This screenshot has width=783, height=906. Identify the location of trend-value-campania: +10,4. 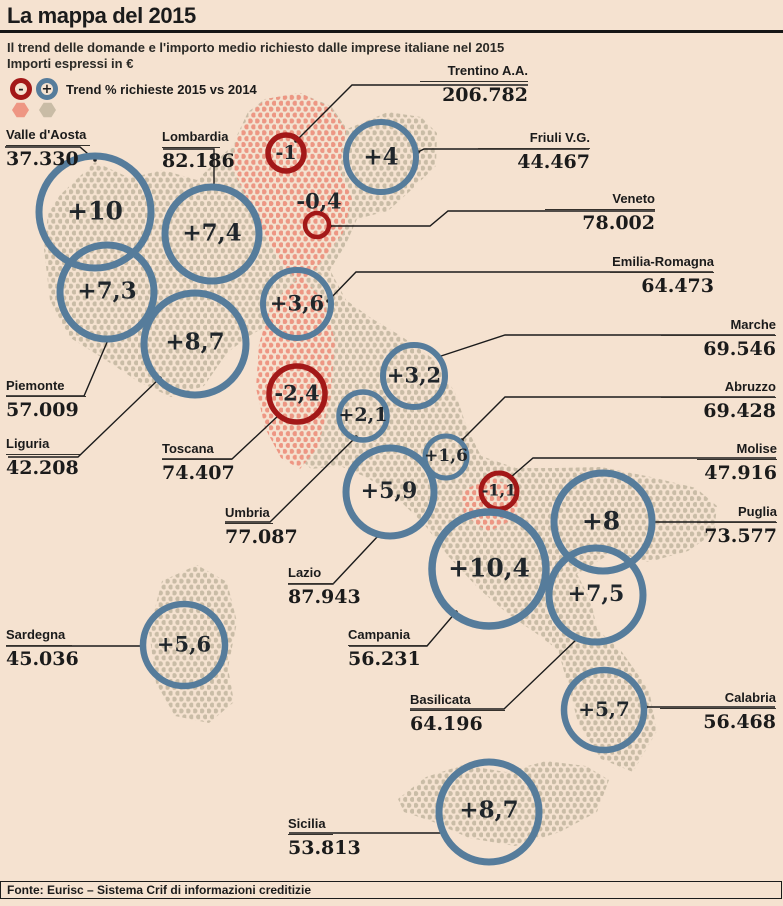
(489, 568).